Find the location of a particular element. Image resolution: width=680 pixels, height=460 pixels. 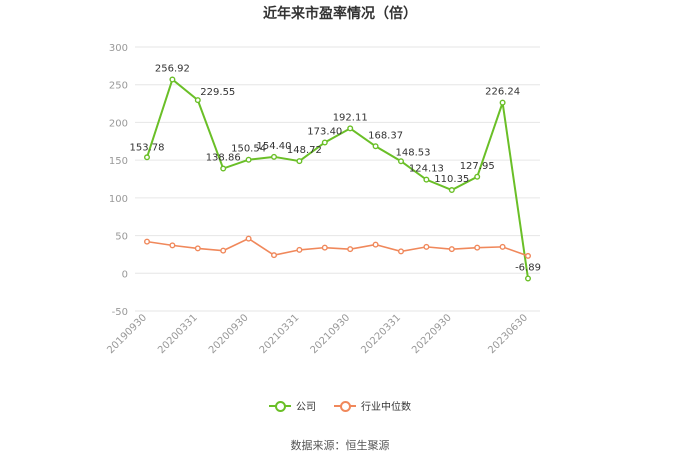

x-tick-label: 20220930 is located at coordinates (432, 334).